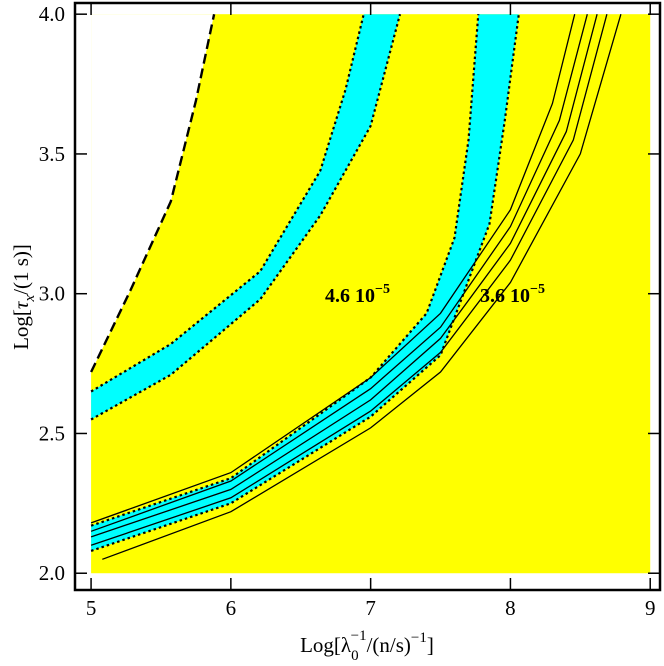 This screenshot has height=666, width=664. What do you see at coordinates (52, 433) in the screenshot?
I see `y-tick-label: 2.5` at bounding box center [52, 433].